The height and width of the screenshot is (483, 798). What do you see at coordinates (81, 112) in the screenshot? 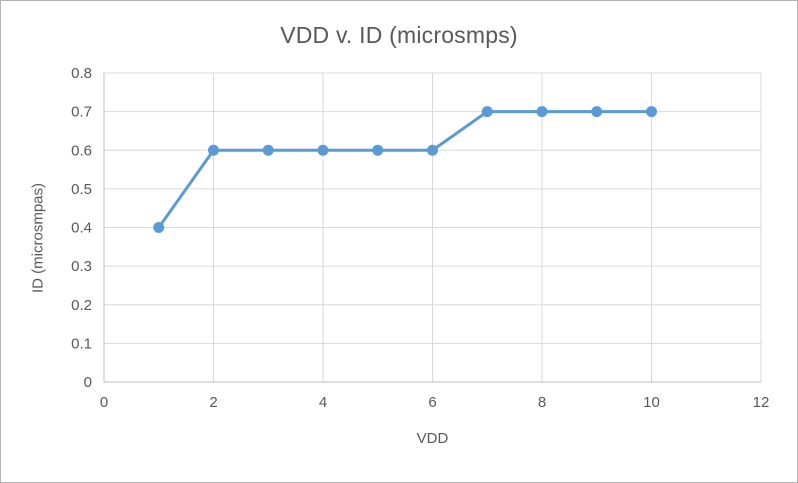
I see `y-tick-label: 0.7` at bounding box center [81, 112].